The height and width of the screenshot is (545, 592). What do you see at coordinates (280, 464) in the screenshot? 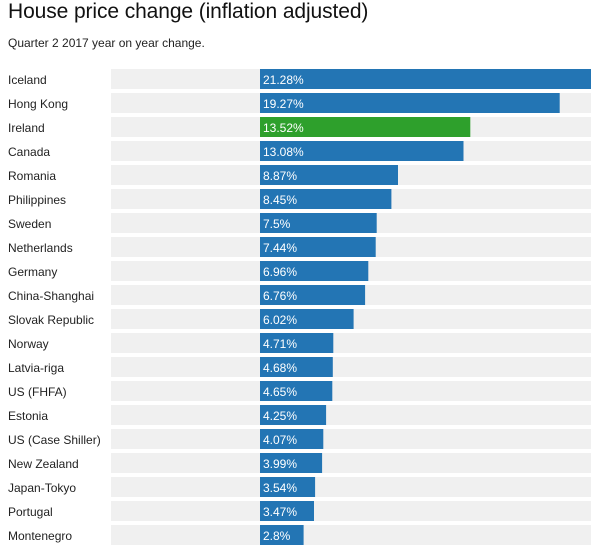
I see `data-label: 3.99%` at bounding box center [280, 464].